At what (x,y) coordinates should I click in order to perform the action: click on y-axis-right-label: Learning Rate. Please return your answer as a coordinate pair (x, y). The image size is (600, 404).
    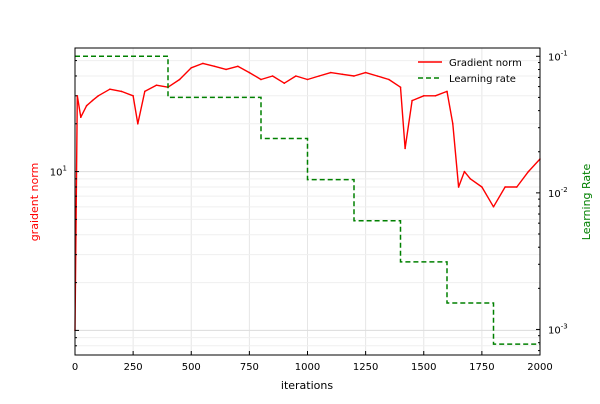
    Looking at the image, I should click on (586, 202).